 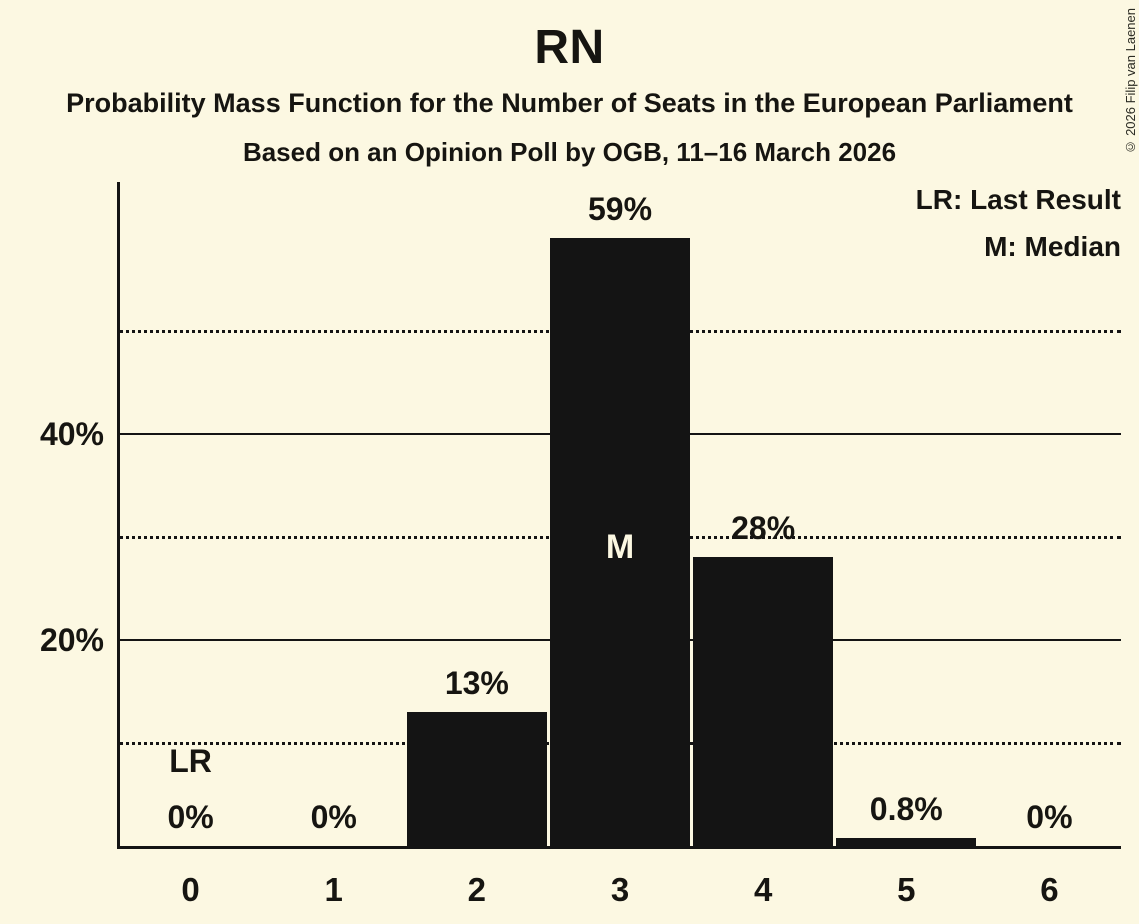 What do you see at coordinates (569, 47) in the screenshot?
I see `chart-title: RN` at bounding box center [569, 47].